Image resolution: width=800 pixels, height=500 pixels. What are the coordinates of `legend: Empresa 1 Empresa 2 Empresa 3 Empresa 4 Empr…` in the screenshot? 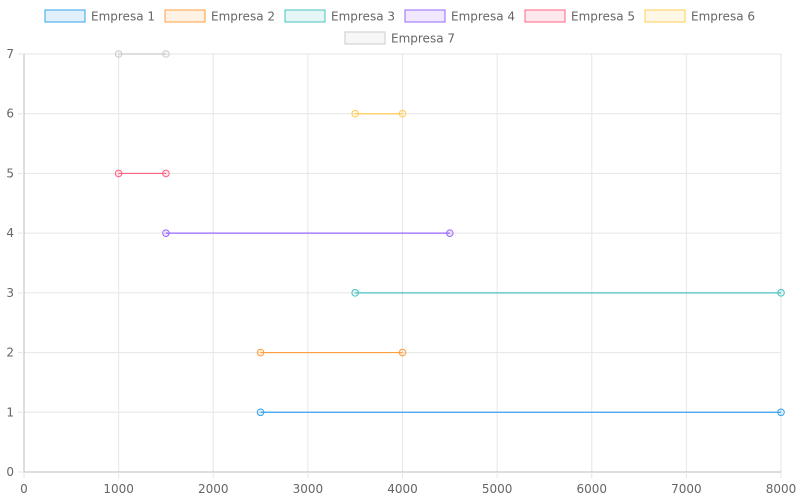 It's located at (399, 27).